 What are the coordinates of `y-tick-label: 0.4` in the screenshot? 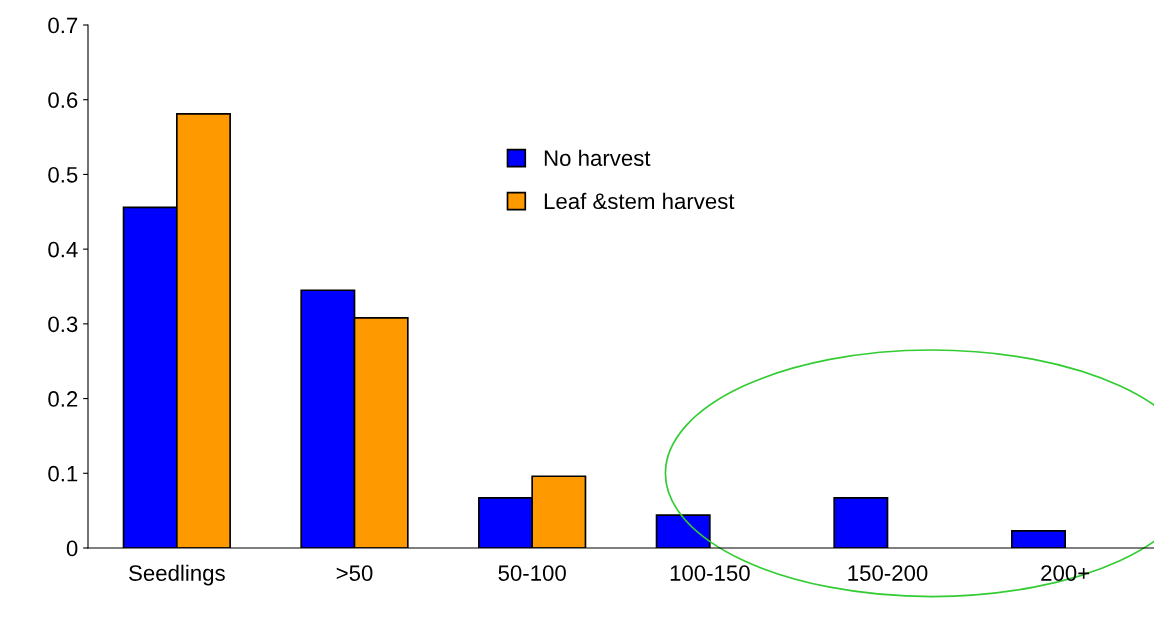 It's located at (63, 249).